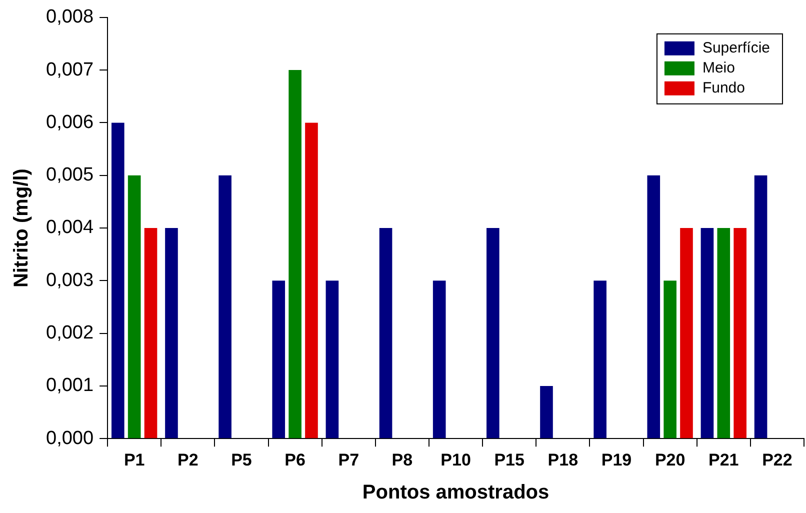  What do you see at coordinates (456, 493) in the screenshot?
I see `x-axis-title: Pontos amostrados` at bounding box center [456, 493].